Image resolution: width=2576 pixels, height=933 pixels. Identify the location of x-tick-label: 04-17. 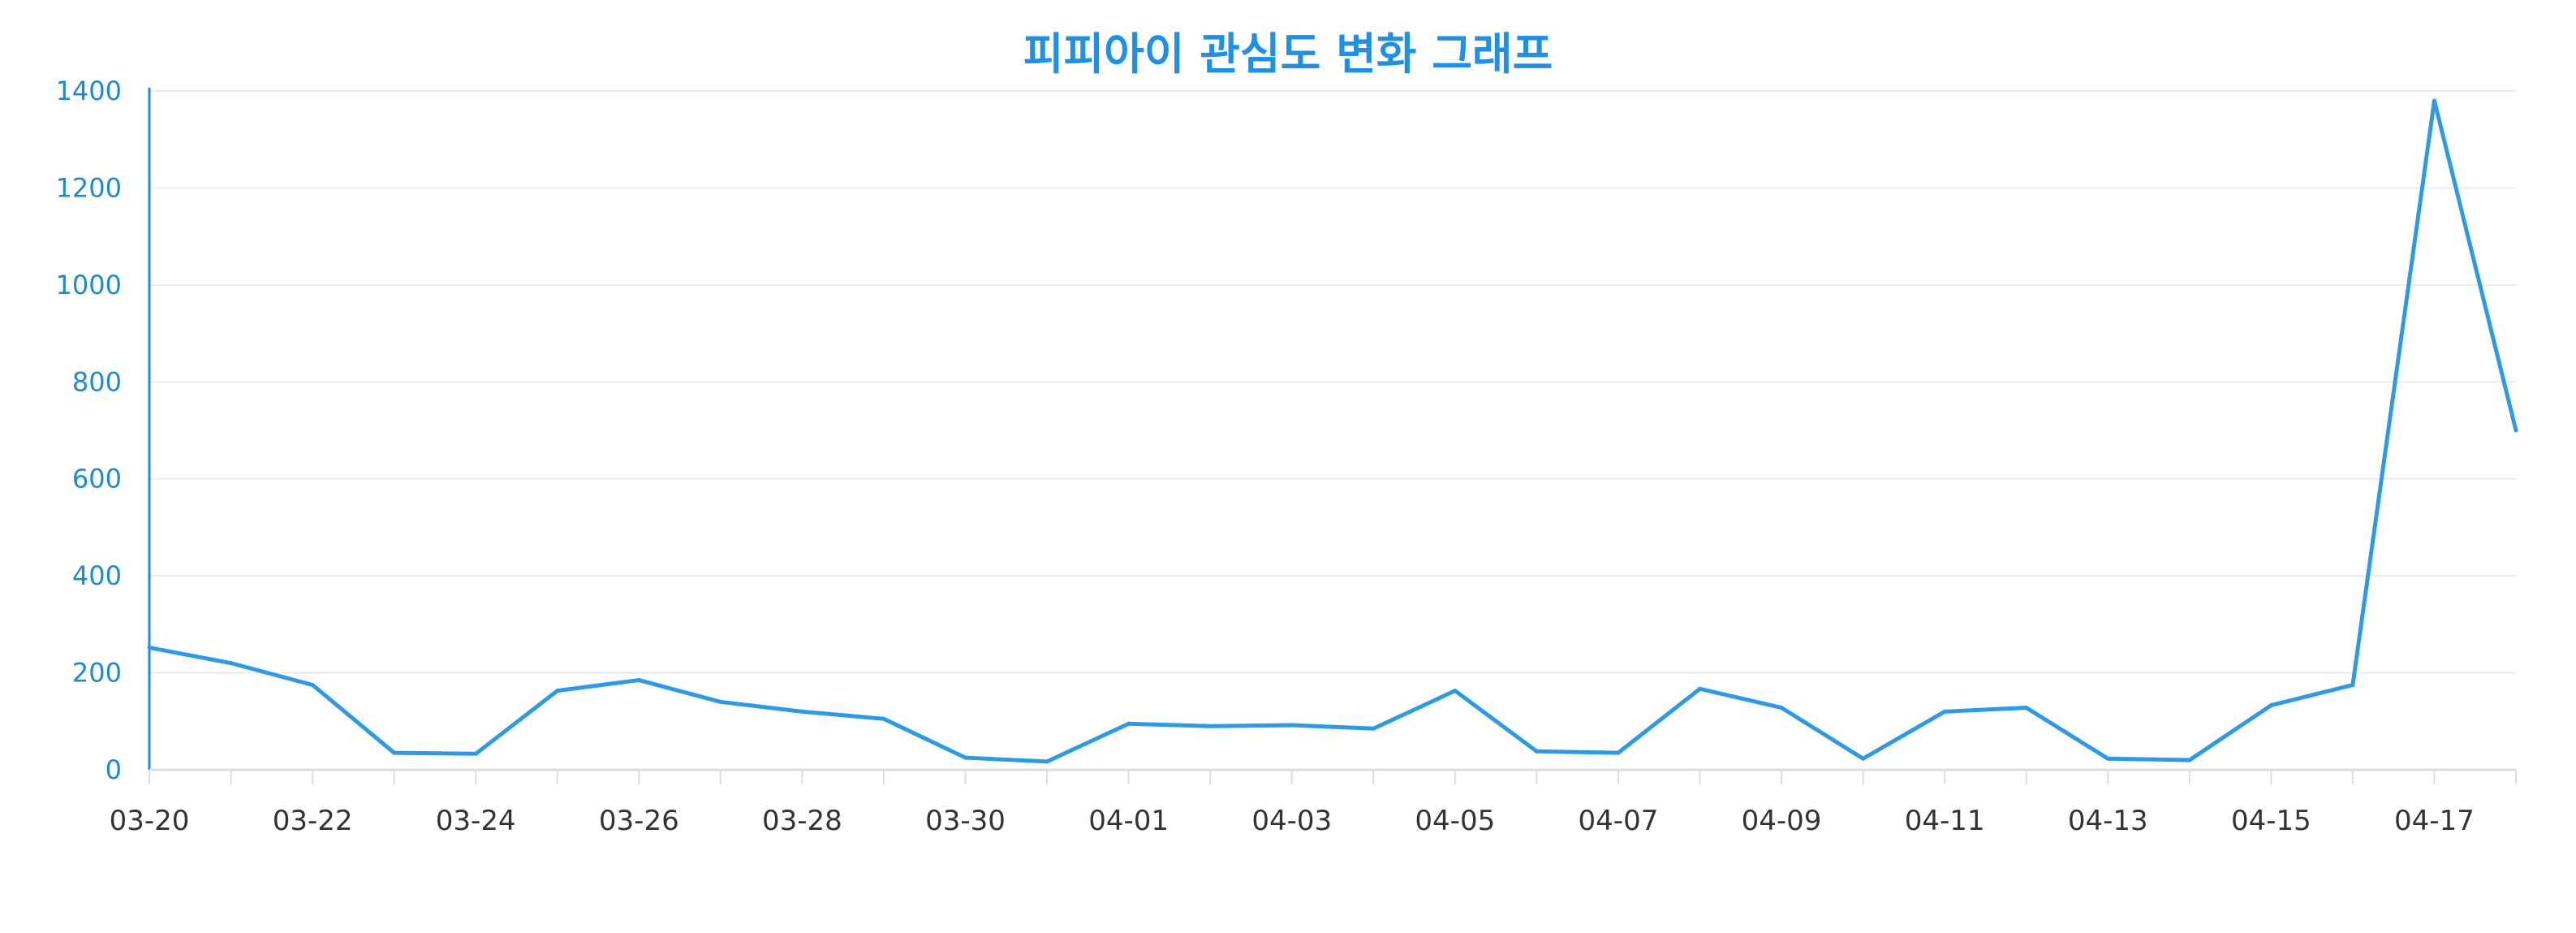
(2434, 821).